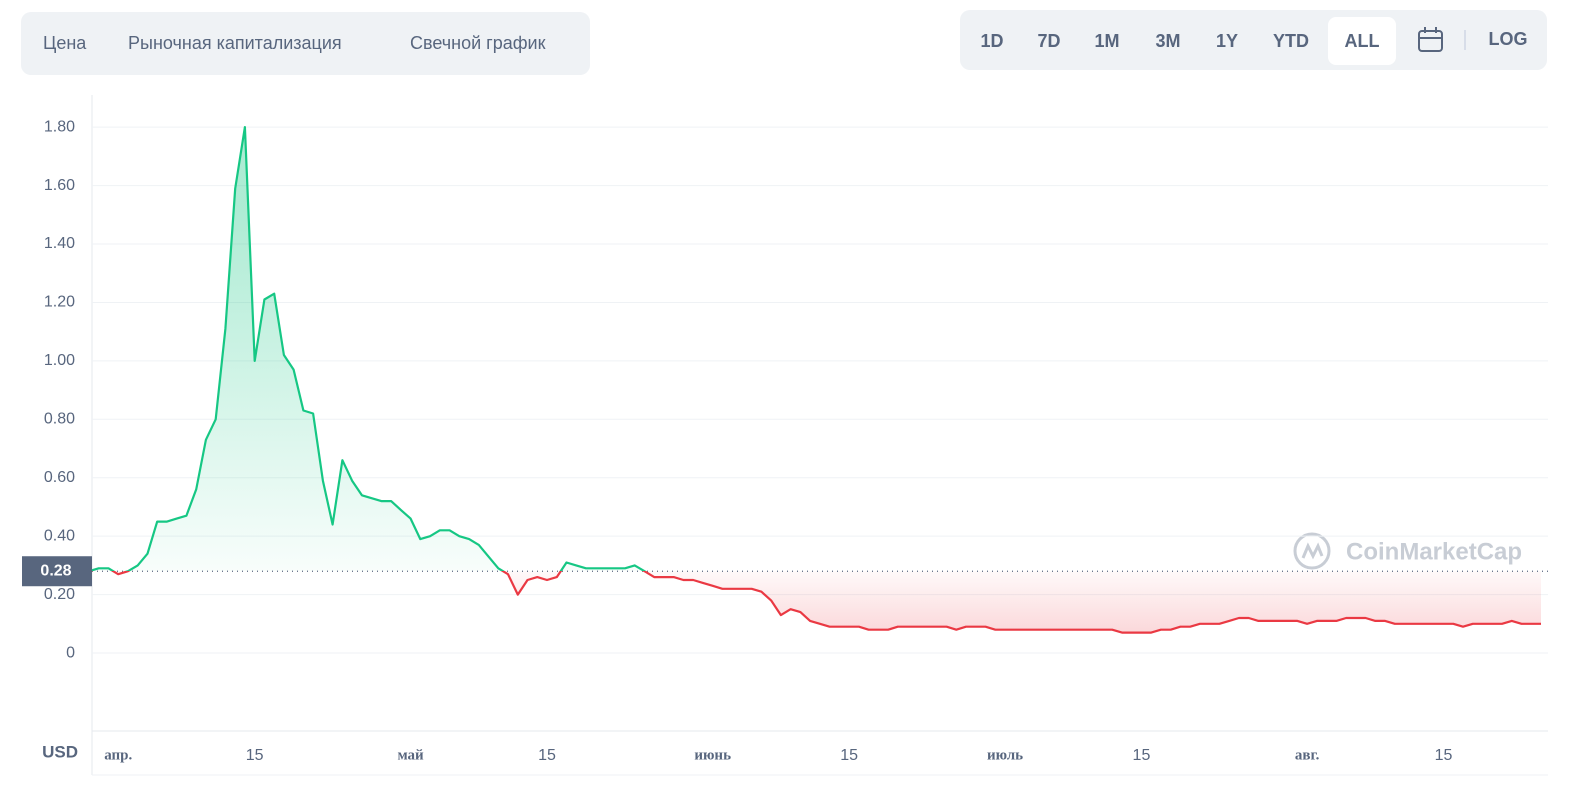  What do you see at coordinates (1227, 41) in the screenshot?
I see `range-button: 1Y` at bounding box center [1227, 41].